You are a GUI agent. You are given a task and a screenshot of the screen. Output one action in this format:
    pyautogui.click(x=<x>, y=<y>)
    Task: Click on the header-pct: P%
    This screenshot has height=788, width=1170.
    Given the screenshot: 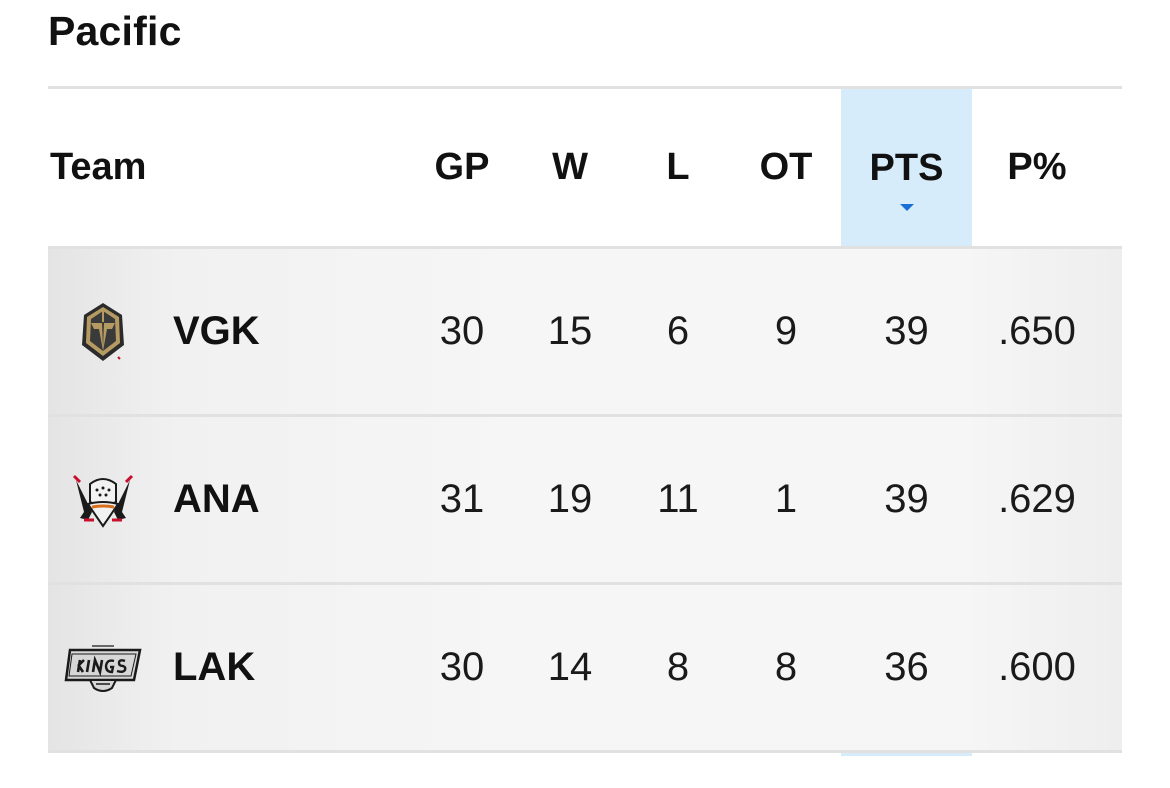 What is the action you would take?
    pyautogui.click(x=1037, y=167)
    